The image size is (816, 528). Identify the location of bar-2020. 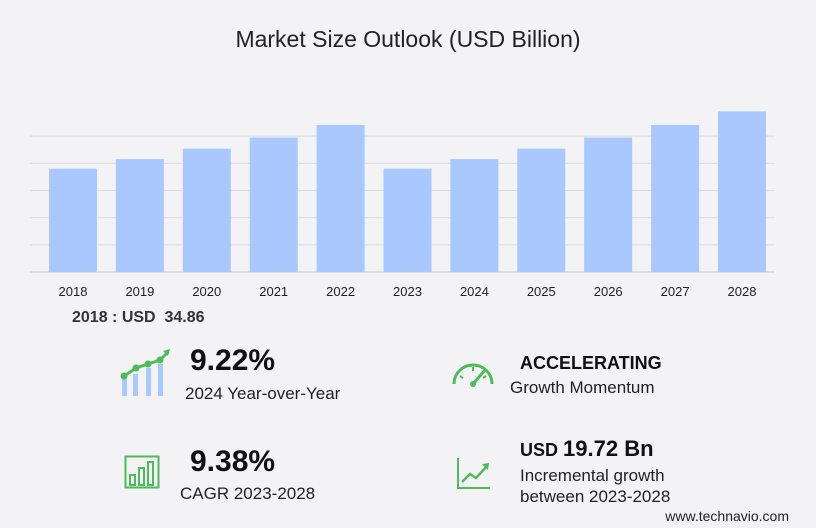
(206, 210).